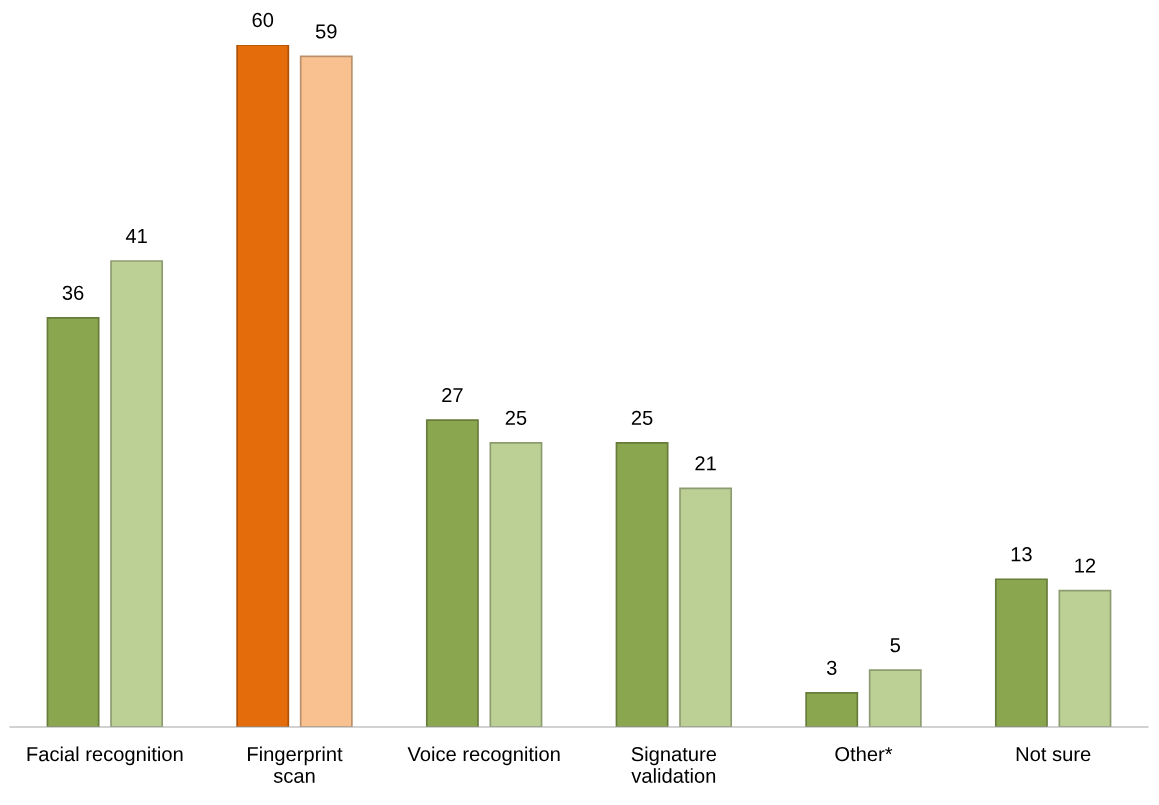 The height and width of the screenshot is (805, 1159). I want to click on data-label: 27, so click(452, 395).